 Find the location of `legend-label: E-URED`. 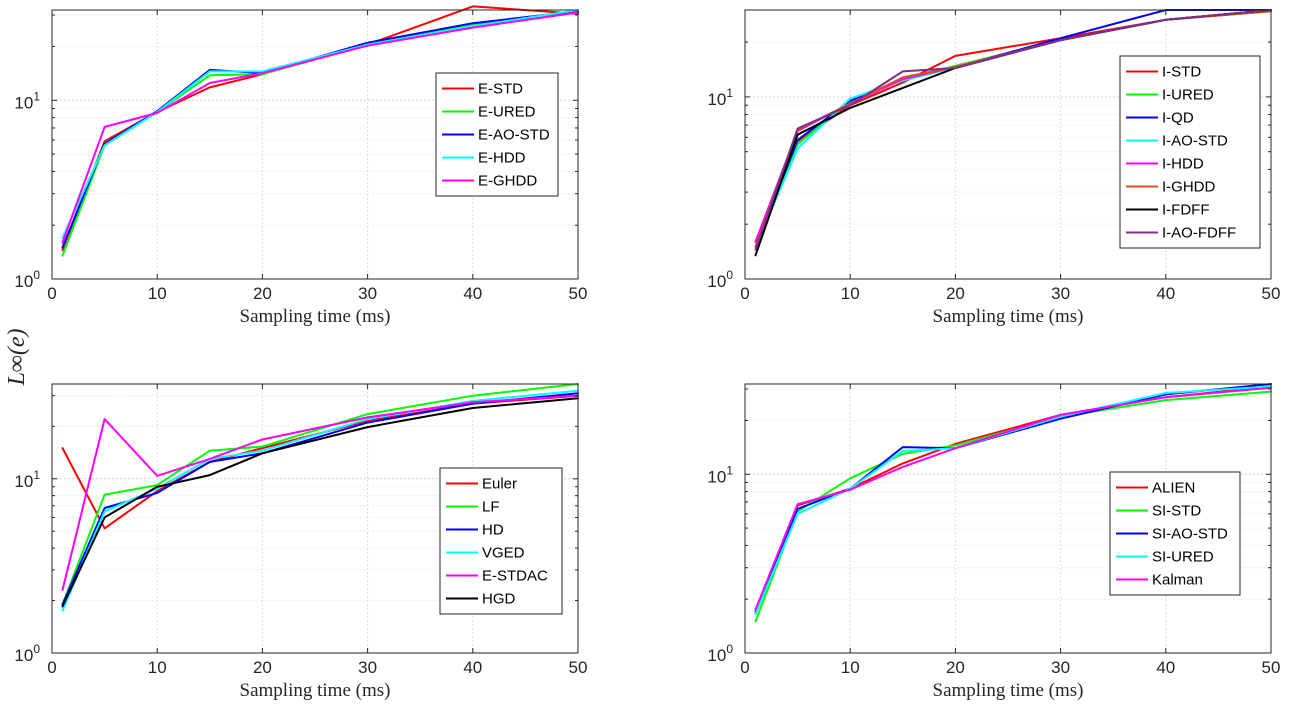

legend-label: E-URED is located at coordinates (507, 112).